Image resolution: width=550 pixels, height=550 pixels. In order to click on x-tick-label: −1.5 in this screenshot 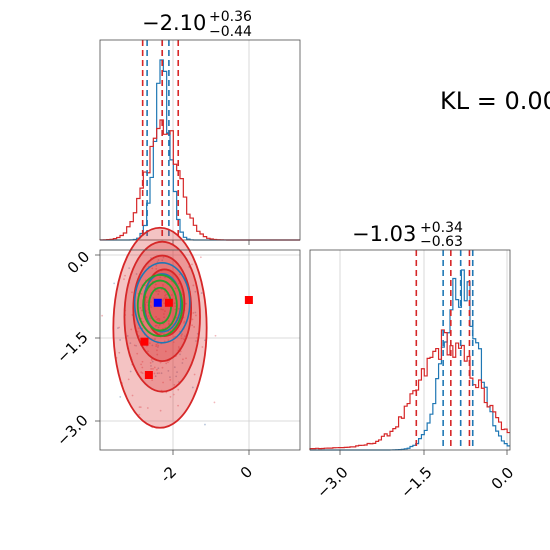, I will do `click(416, 482)`.